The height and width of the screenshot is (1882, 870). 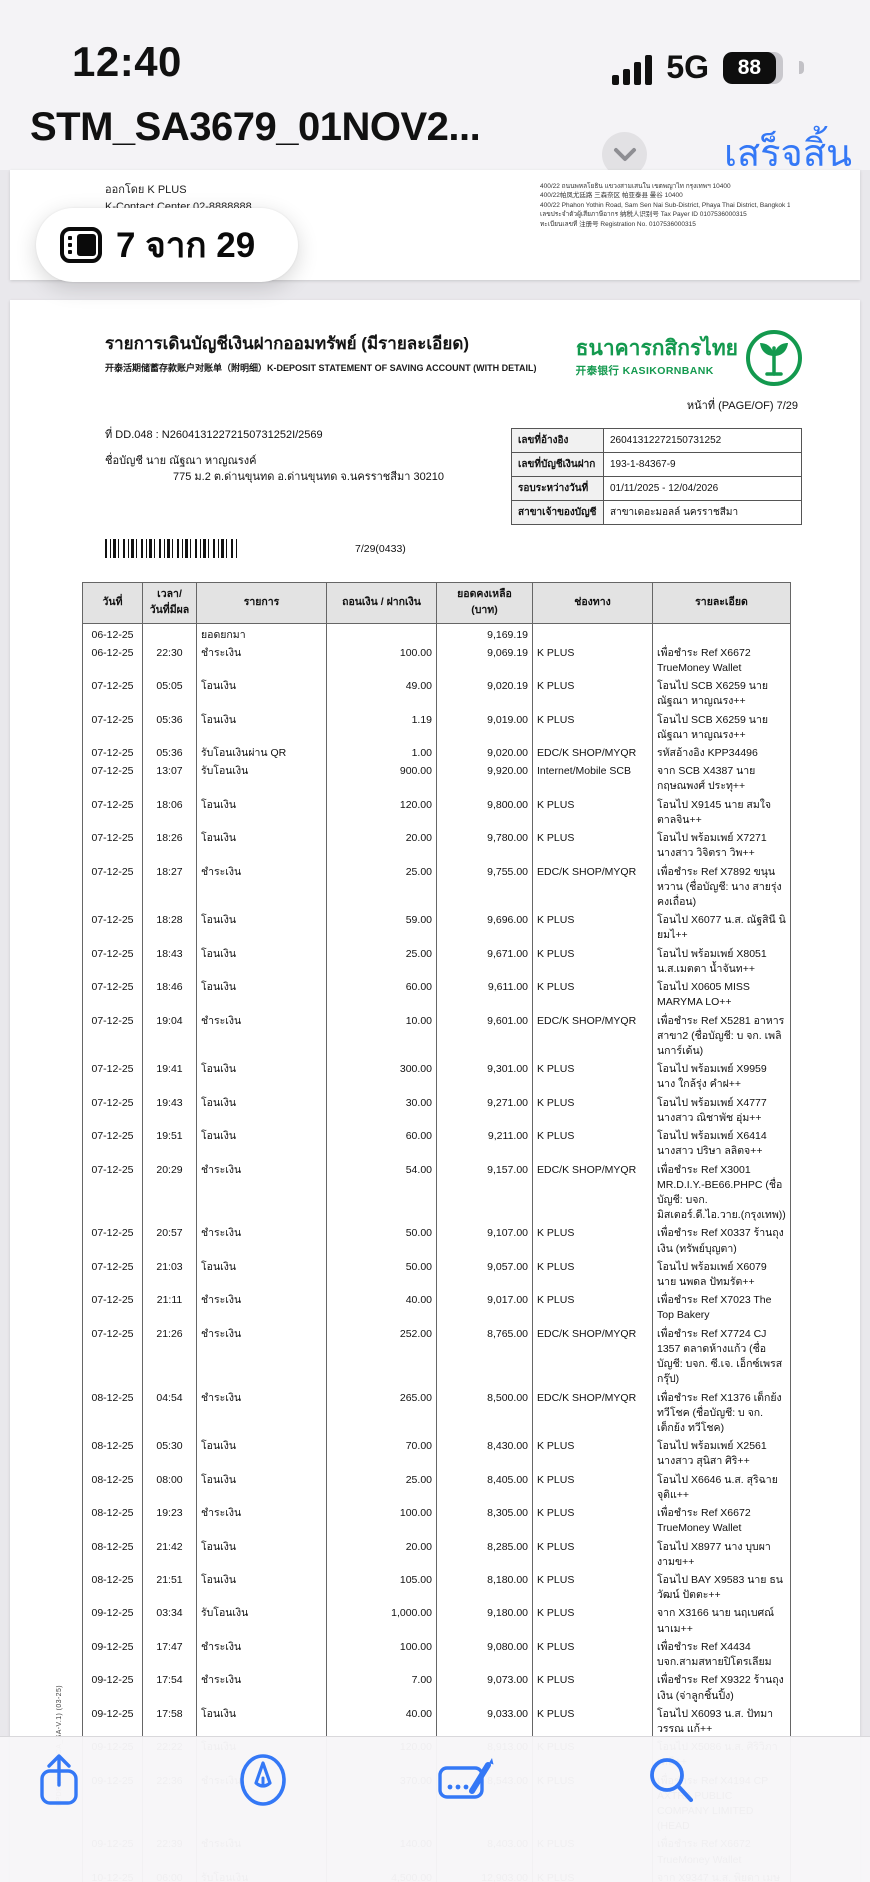 I want to click on column-header: ช่องทาง, so click(x=592, y=603).